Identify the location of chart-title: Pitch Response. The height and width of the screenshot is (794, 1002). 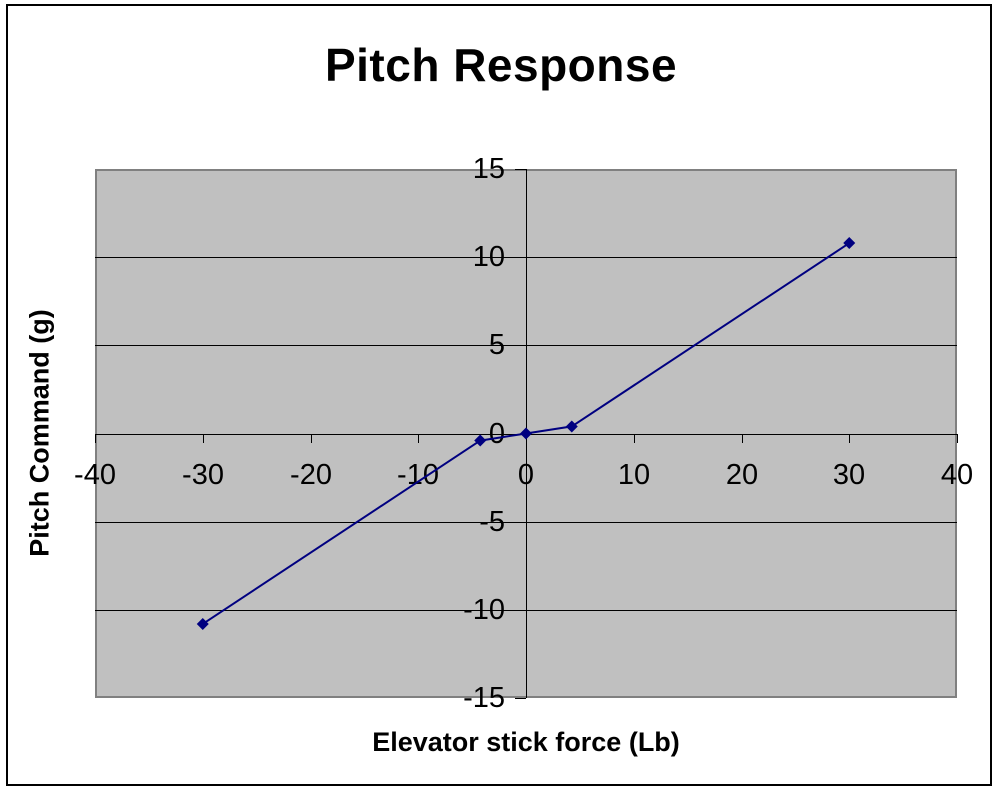
(501, 65).